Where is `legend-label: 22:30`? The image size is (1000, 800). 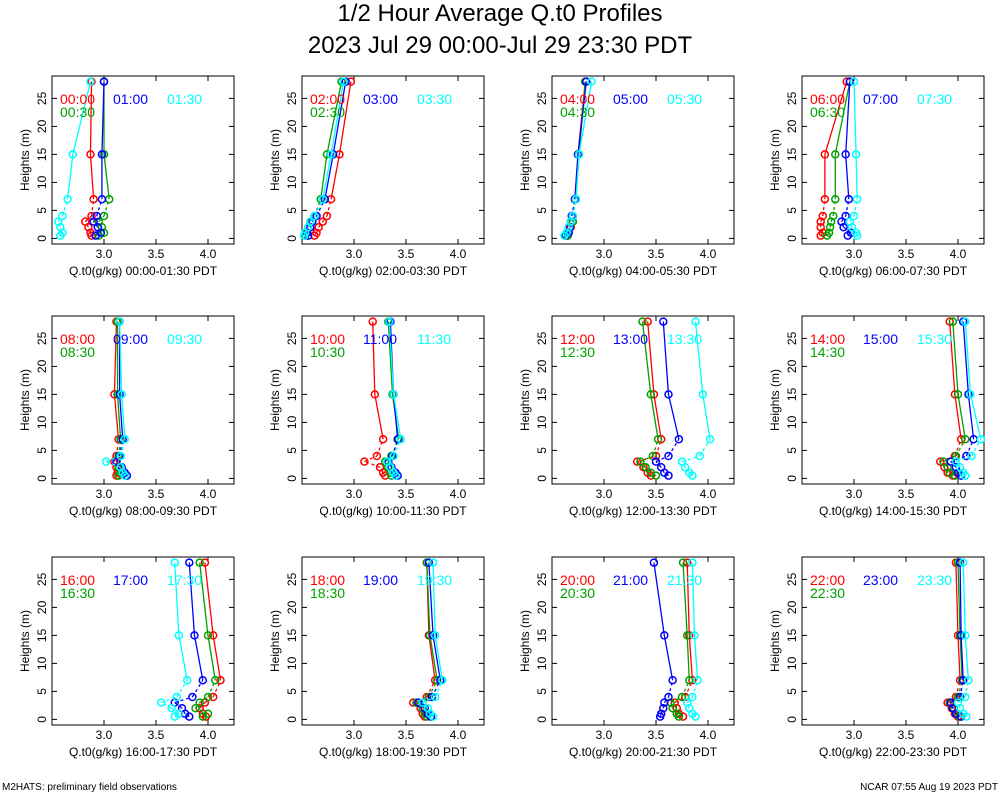
legend-label: 22:30 is located at coordinates (827, 593).